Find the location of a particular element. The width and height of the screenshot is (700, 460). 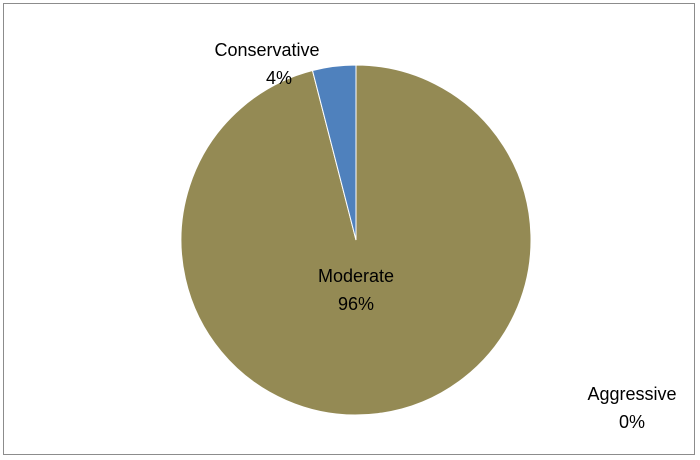

slice-label-aggressive: Aggressive is located at coordinates (631, 394).